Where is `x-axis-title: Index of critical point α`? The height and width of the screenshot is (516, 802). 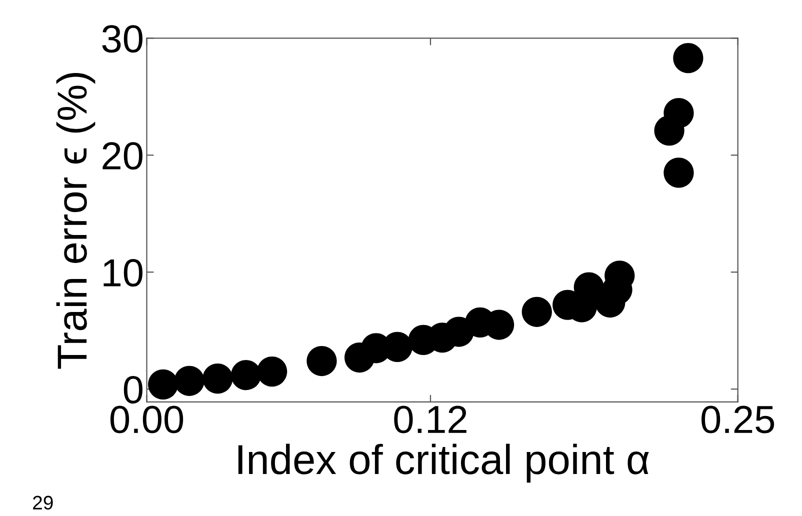
x-axis-title: Index of critical point α is located at coordinates (443, 463).